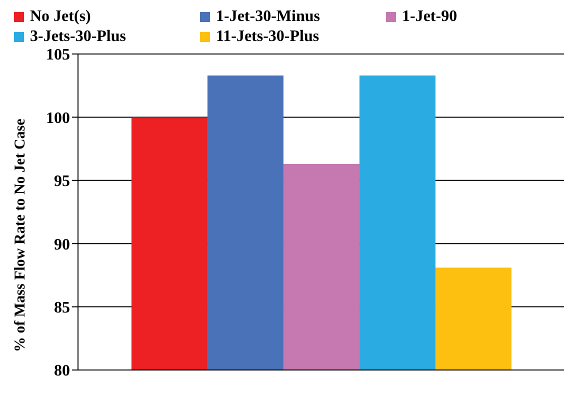 The height and width of the screenshot is (408, 574). What do you see at coordinates (268, 37) in the screenshot?
I see `legend-label: 11-Jets-30-Plus` at bounding box center [268, 37].